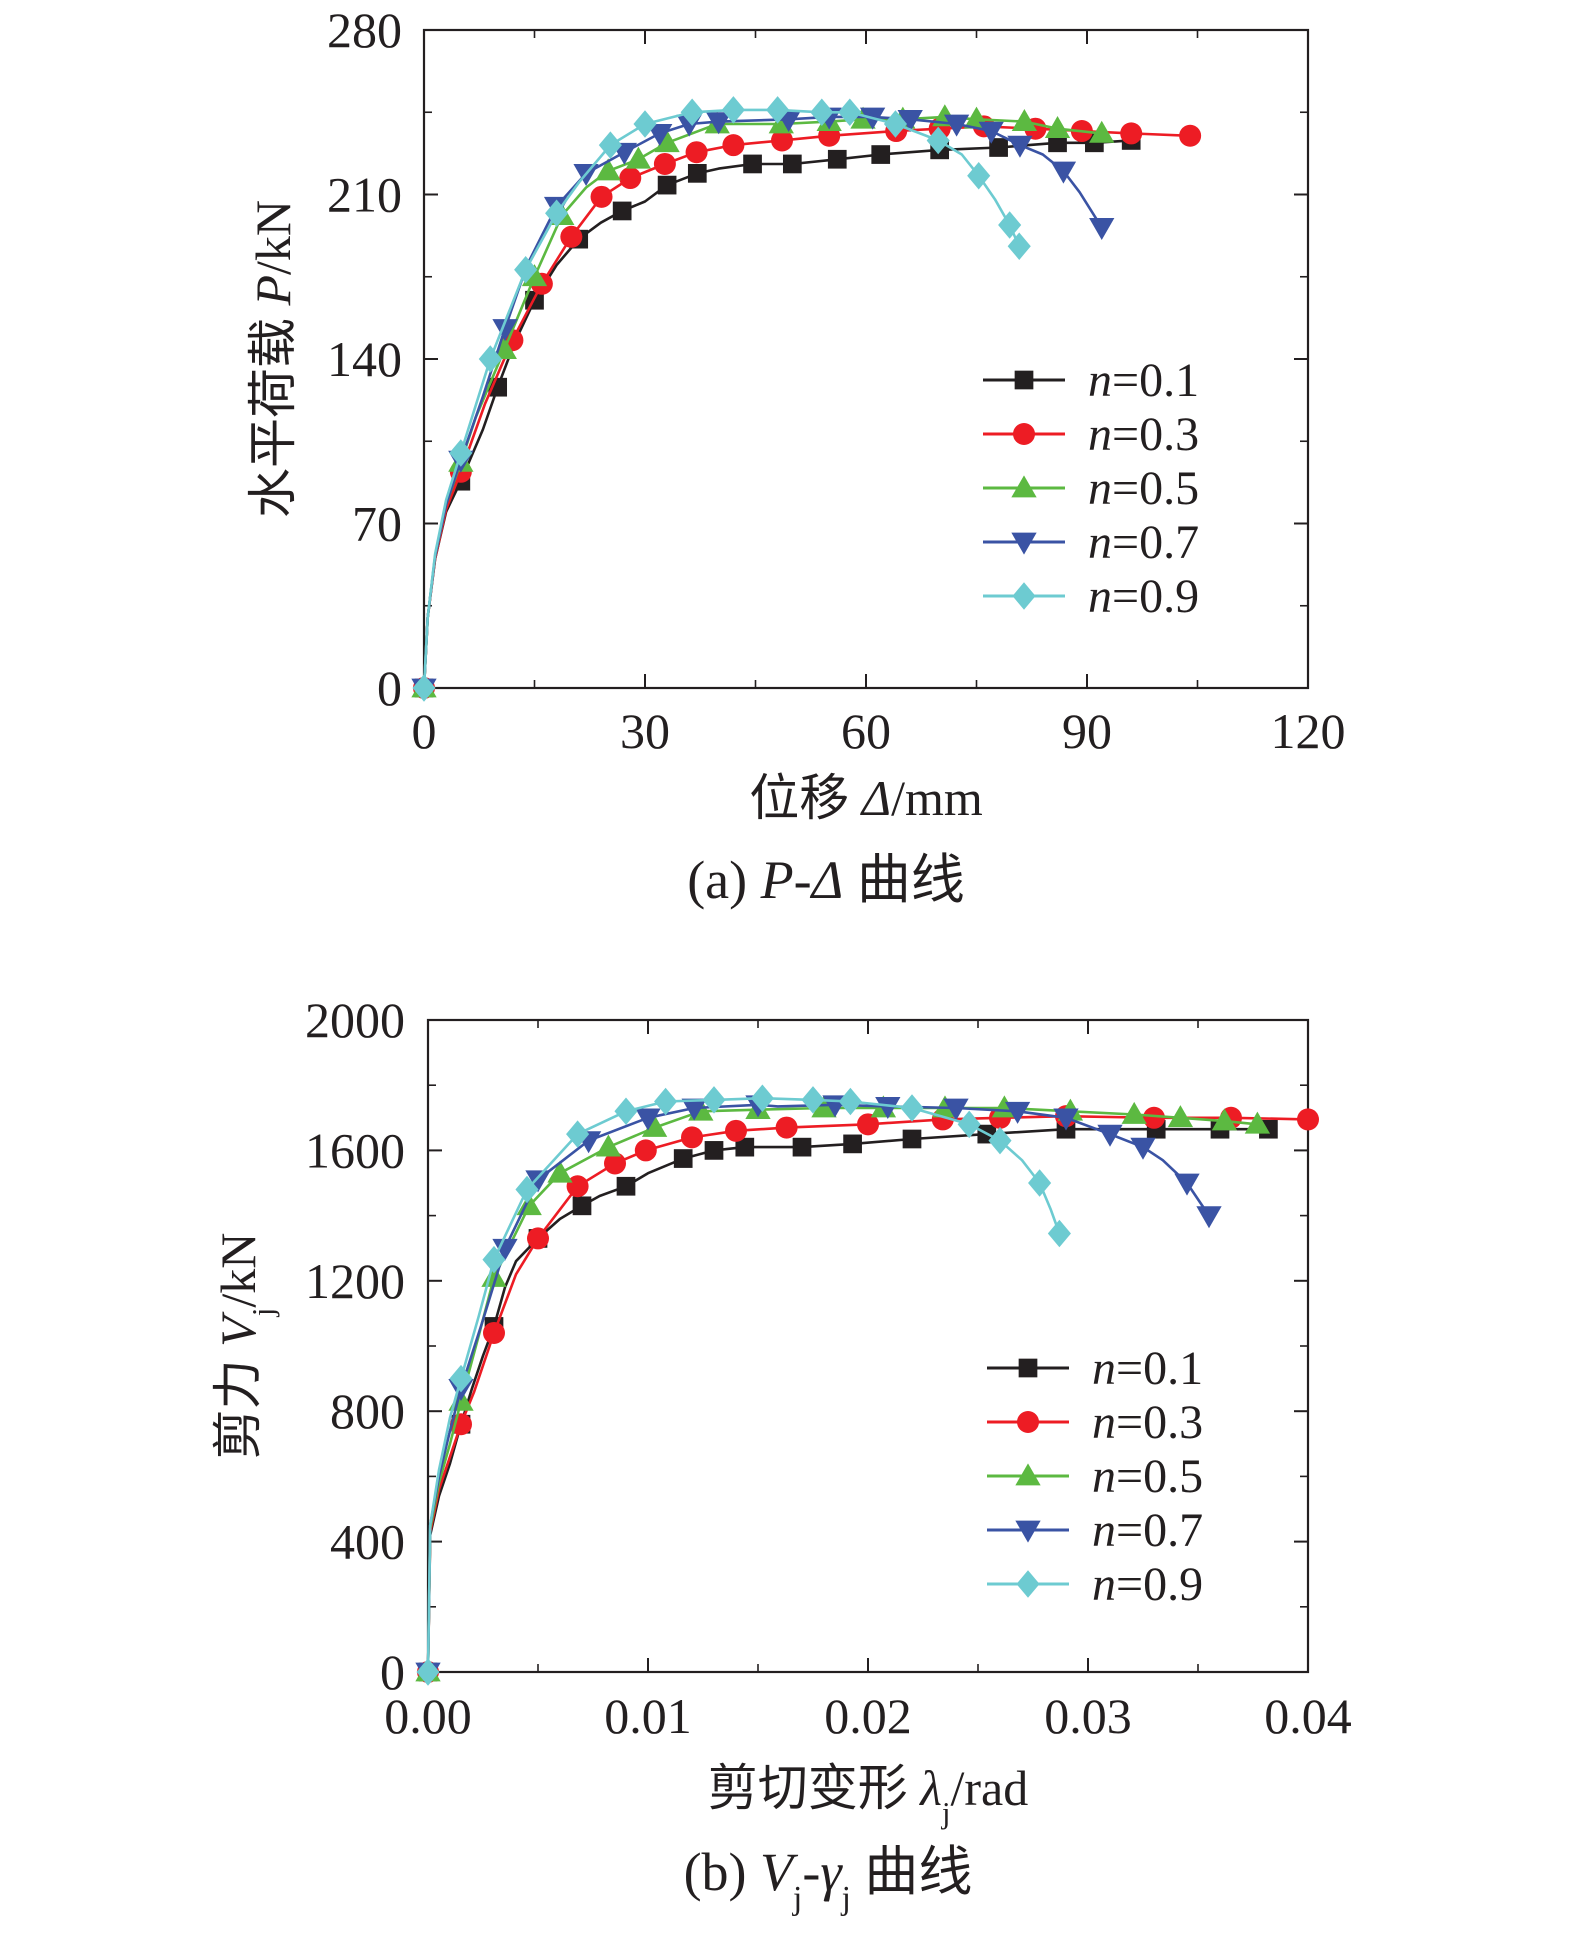  I want to click on figure-caption: (a) P-Δ 曲线, so click(826, 880).